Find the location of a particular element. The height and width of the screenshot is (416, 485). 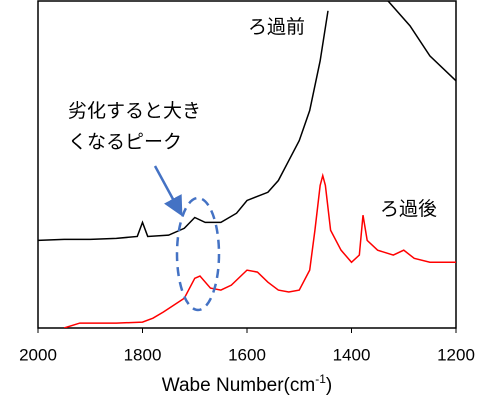

x-tick-label: 1600 is located at coordinates (247, 354).